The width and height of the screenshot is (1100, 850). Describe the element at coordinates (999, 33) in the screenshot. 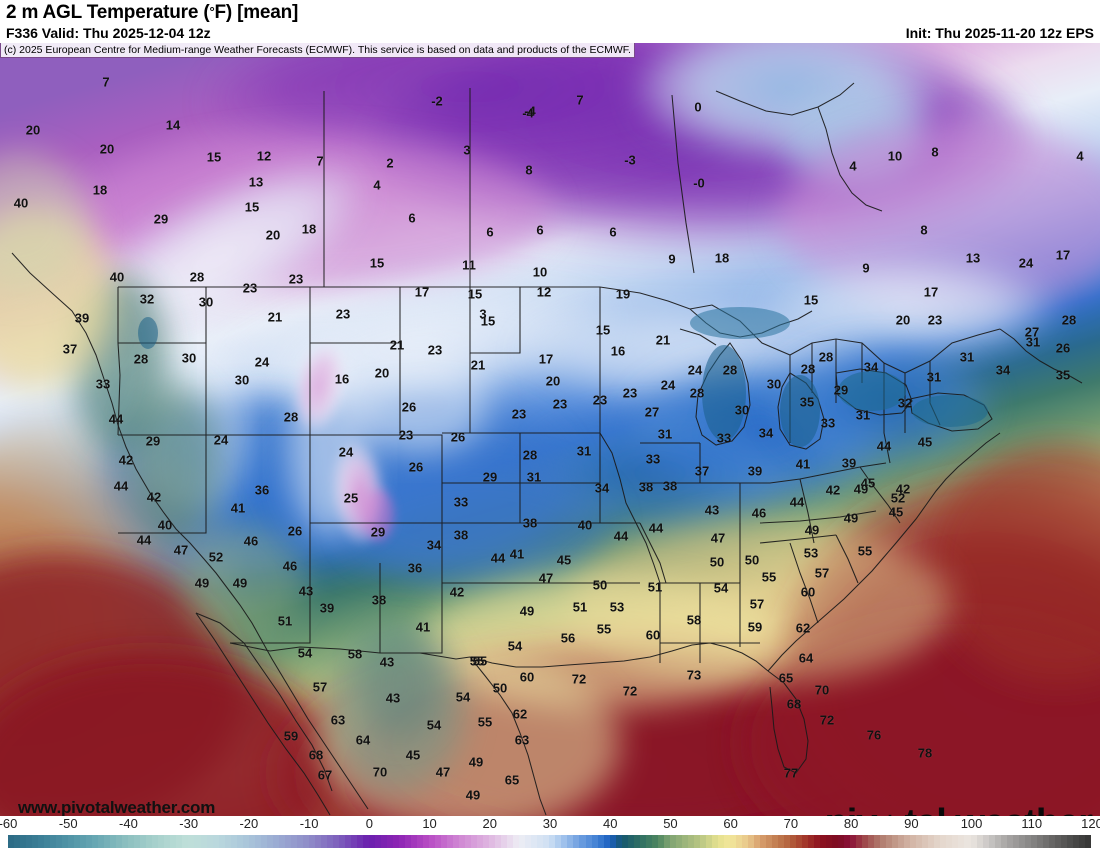

I see `init-time-label: Init: Thu 2025-11-20 12z EPS` at that location.